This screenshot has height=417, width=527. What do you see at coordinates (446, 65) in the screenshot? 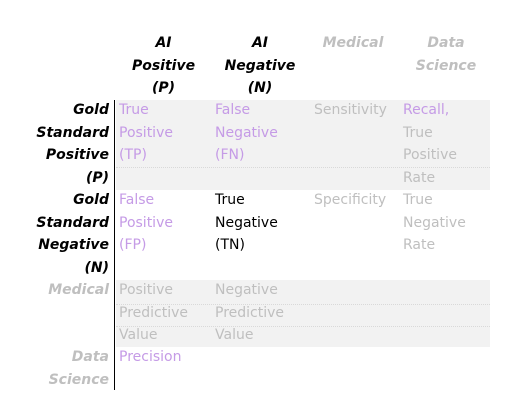
I see `column-header-line: Science` at bounding box center [446, 65].